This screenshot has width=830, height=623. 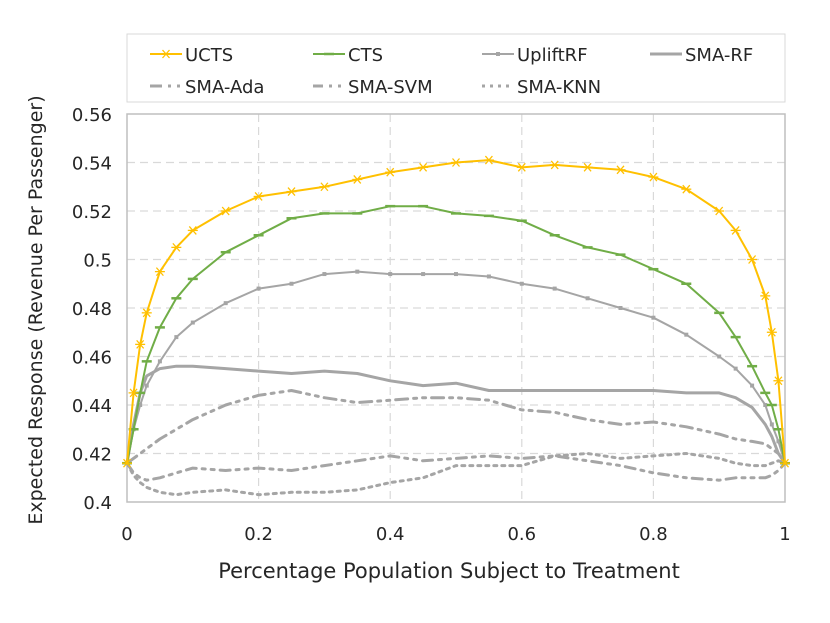 I want to click on series-sma-rf, so click(x=456, y=414).